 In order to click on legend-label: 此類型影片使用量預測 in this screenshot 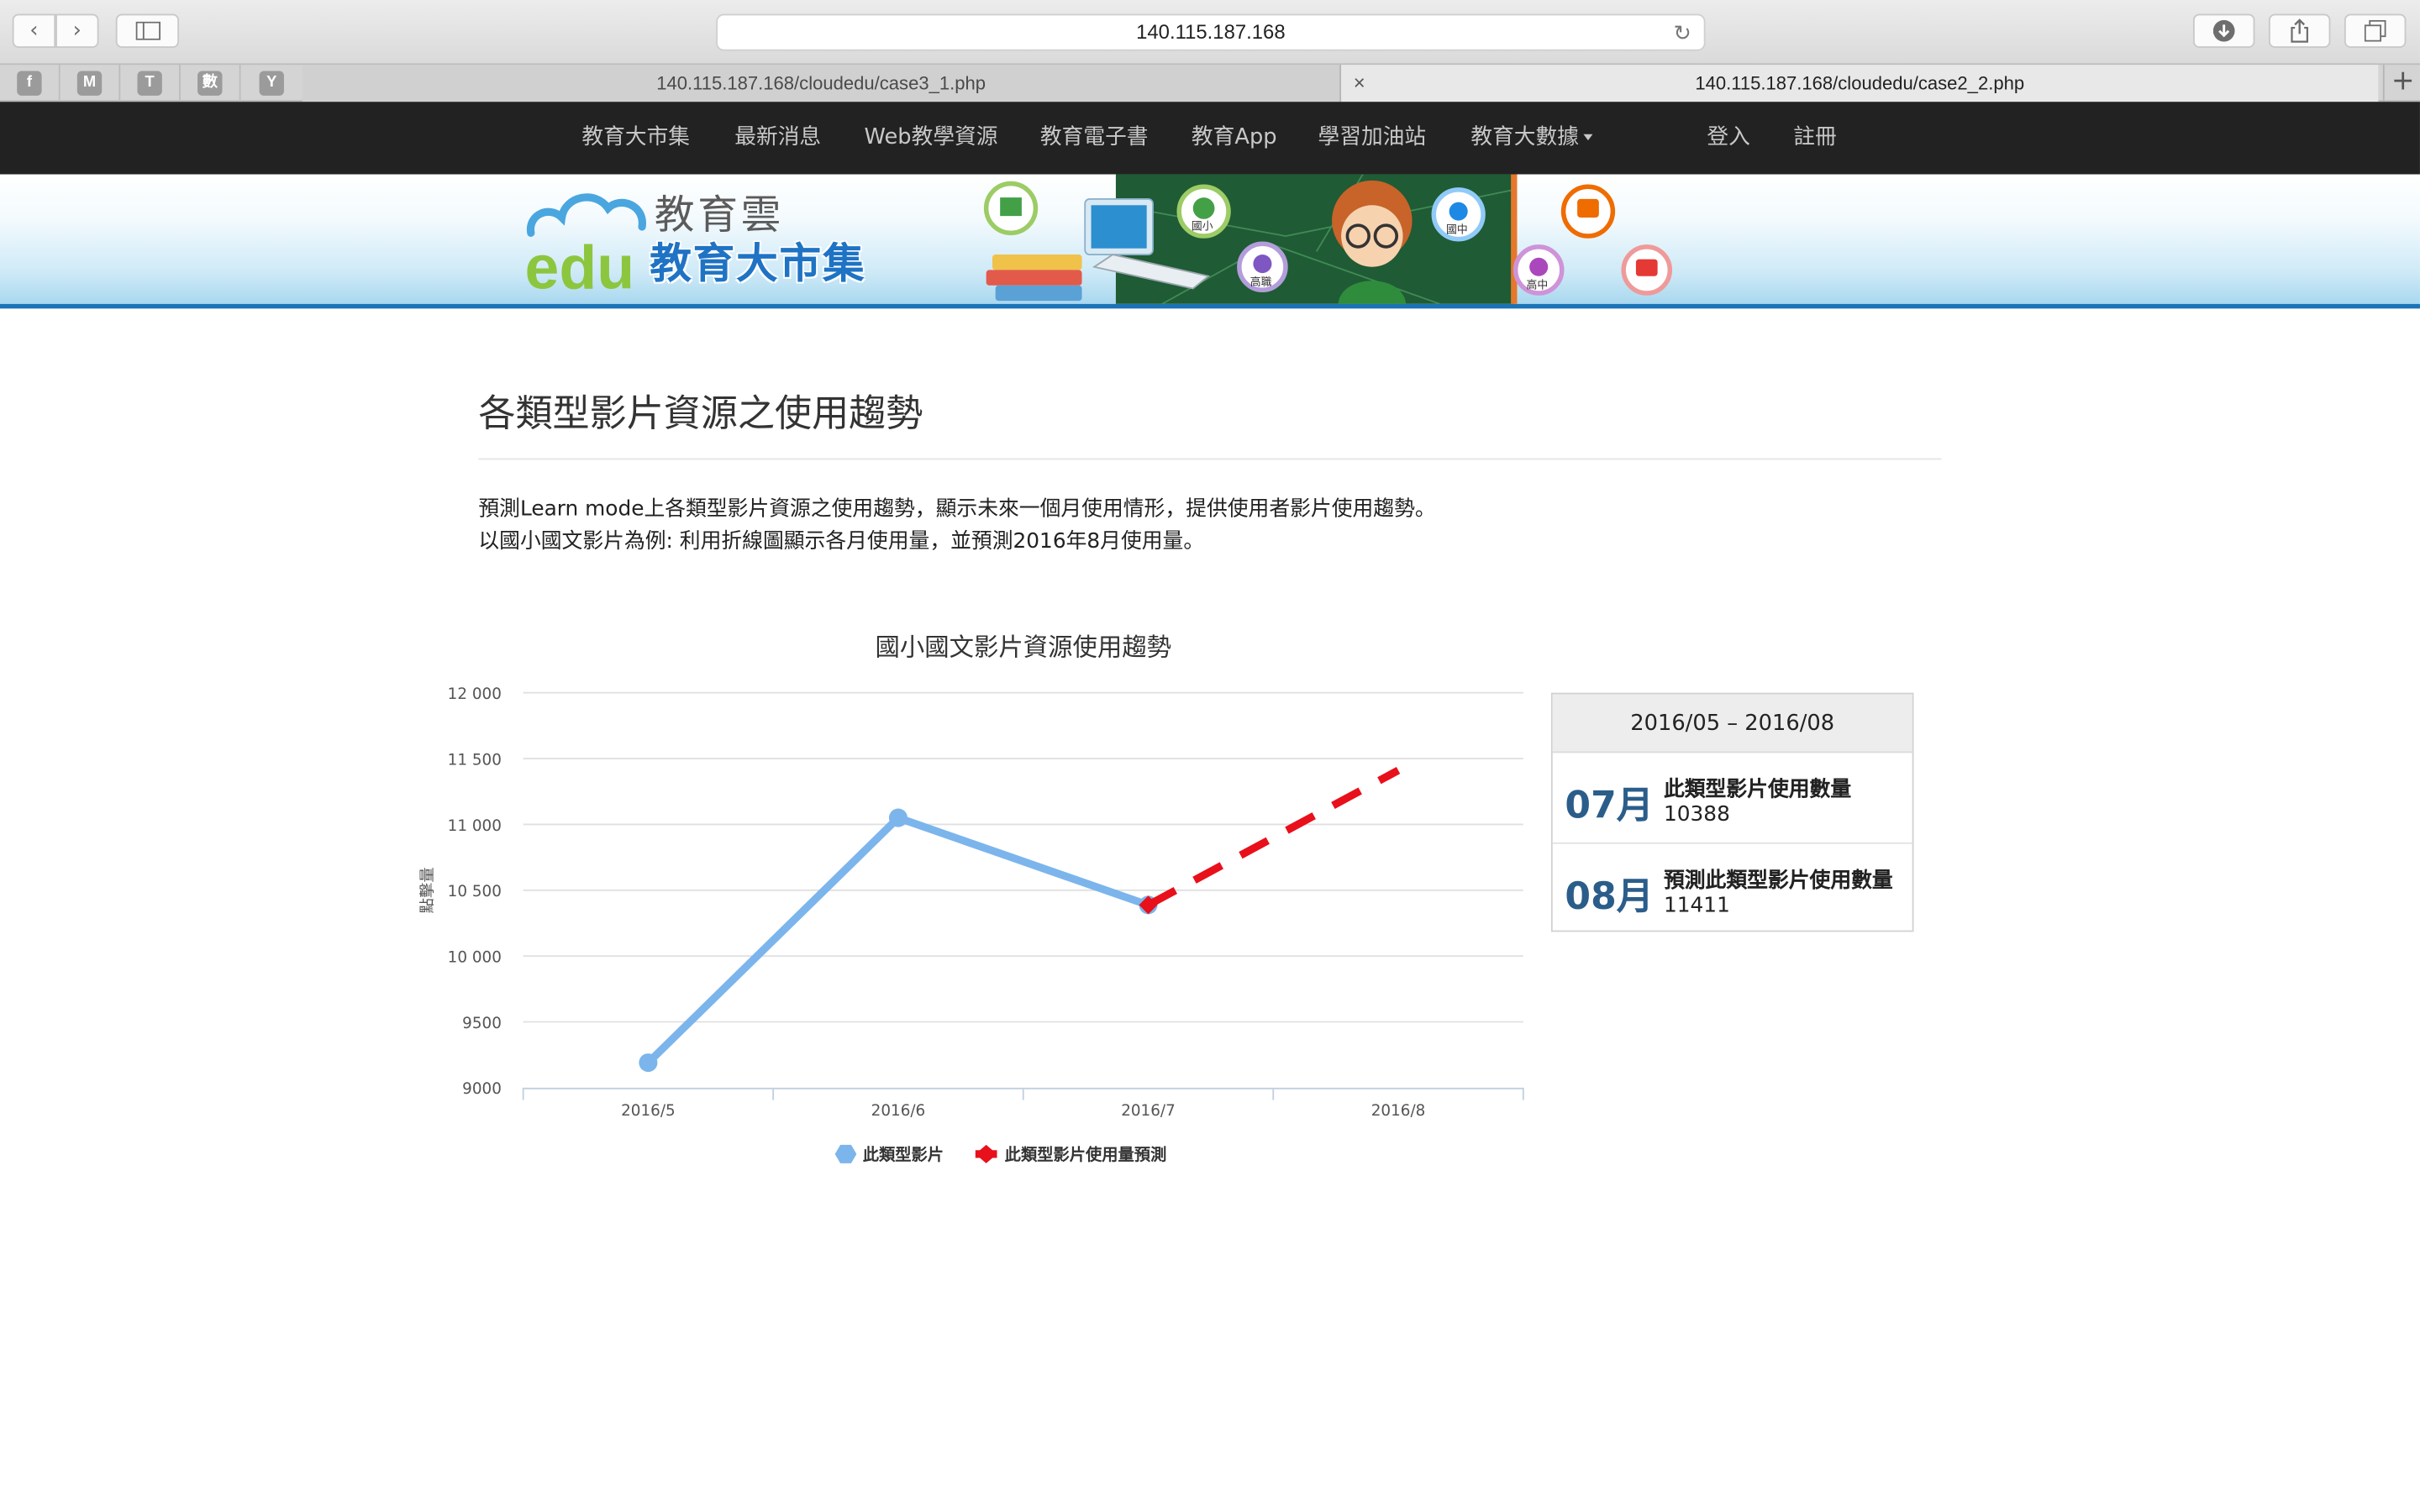, I will do `click(1086, 1154)`.